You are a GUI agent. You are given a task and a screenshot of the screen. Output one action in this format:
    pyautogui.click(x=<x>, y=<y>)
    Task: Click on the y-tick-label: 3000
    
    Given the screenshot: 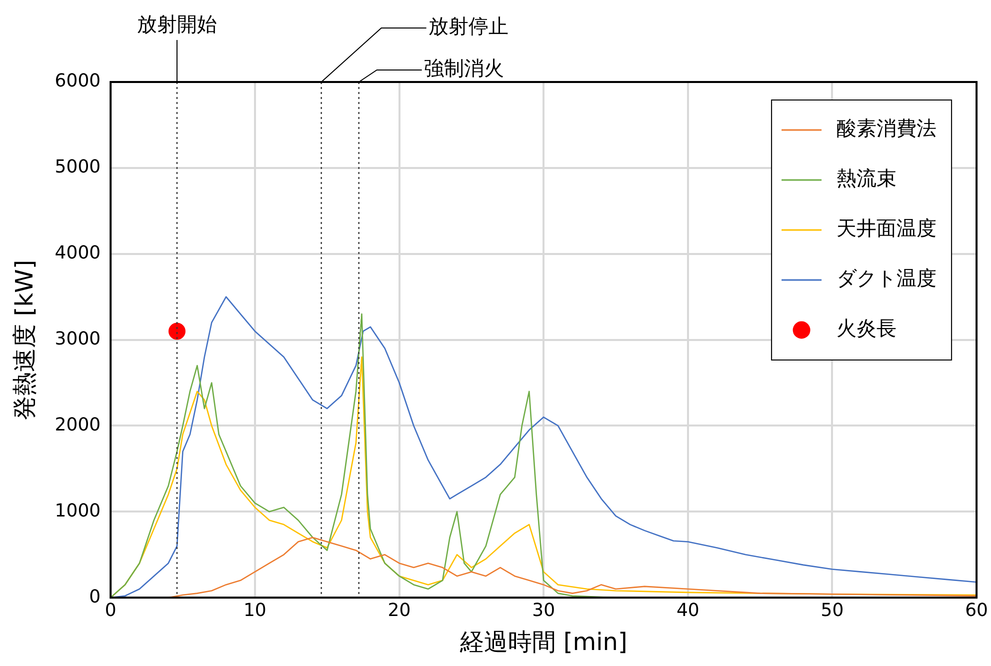 What is the action you would take?
    pyautogui.click(x=77, y=339)
    